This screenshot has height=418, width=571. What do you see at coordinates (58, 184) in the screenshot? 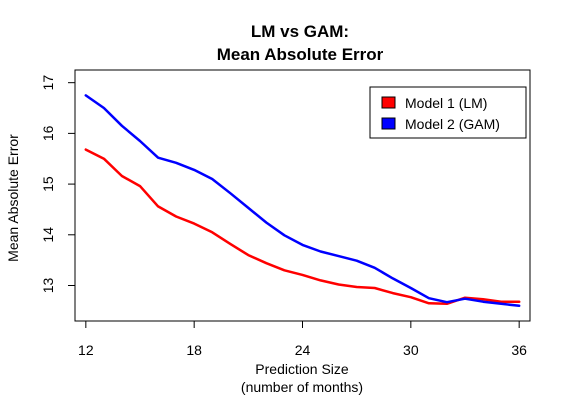
I see `y-axis: 13 14 15 16 17` at bounding box center [58, 184].